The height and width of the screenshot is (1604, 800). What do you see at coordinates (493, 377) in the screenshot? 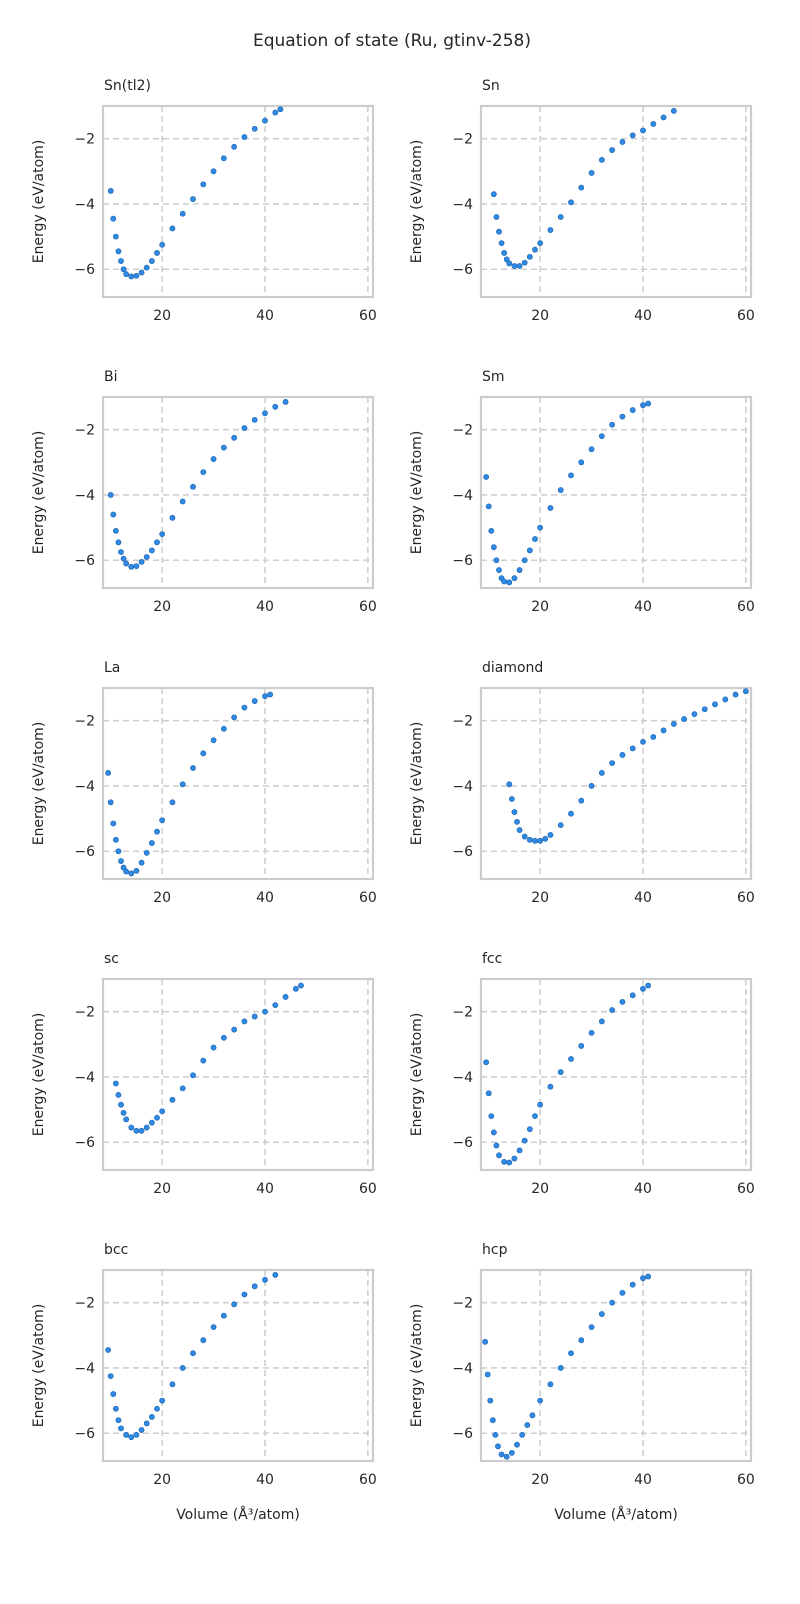
I see `panel-title: Sm` at bounding box center [493, 377].